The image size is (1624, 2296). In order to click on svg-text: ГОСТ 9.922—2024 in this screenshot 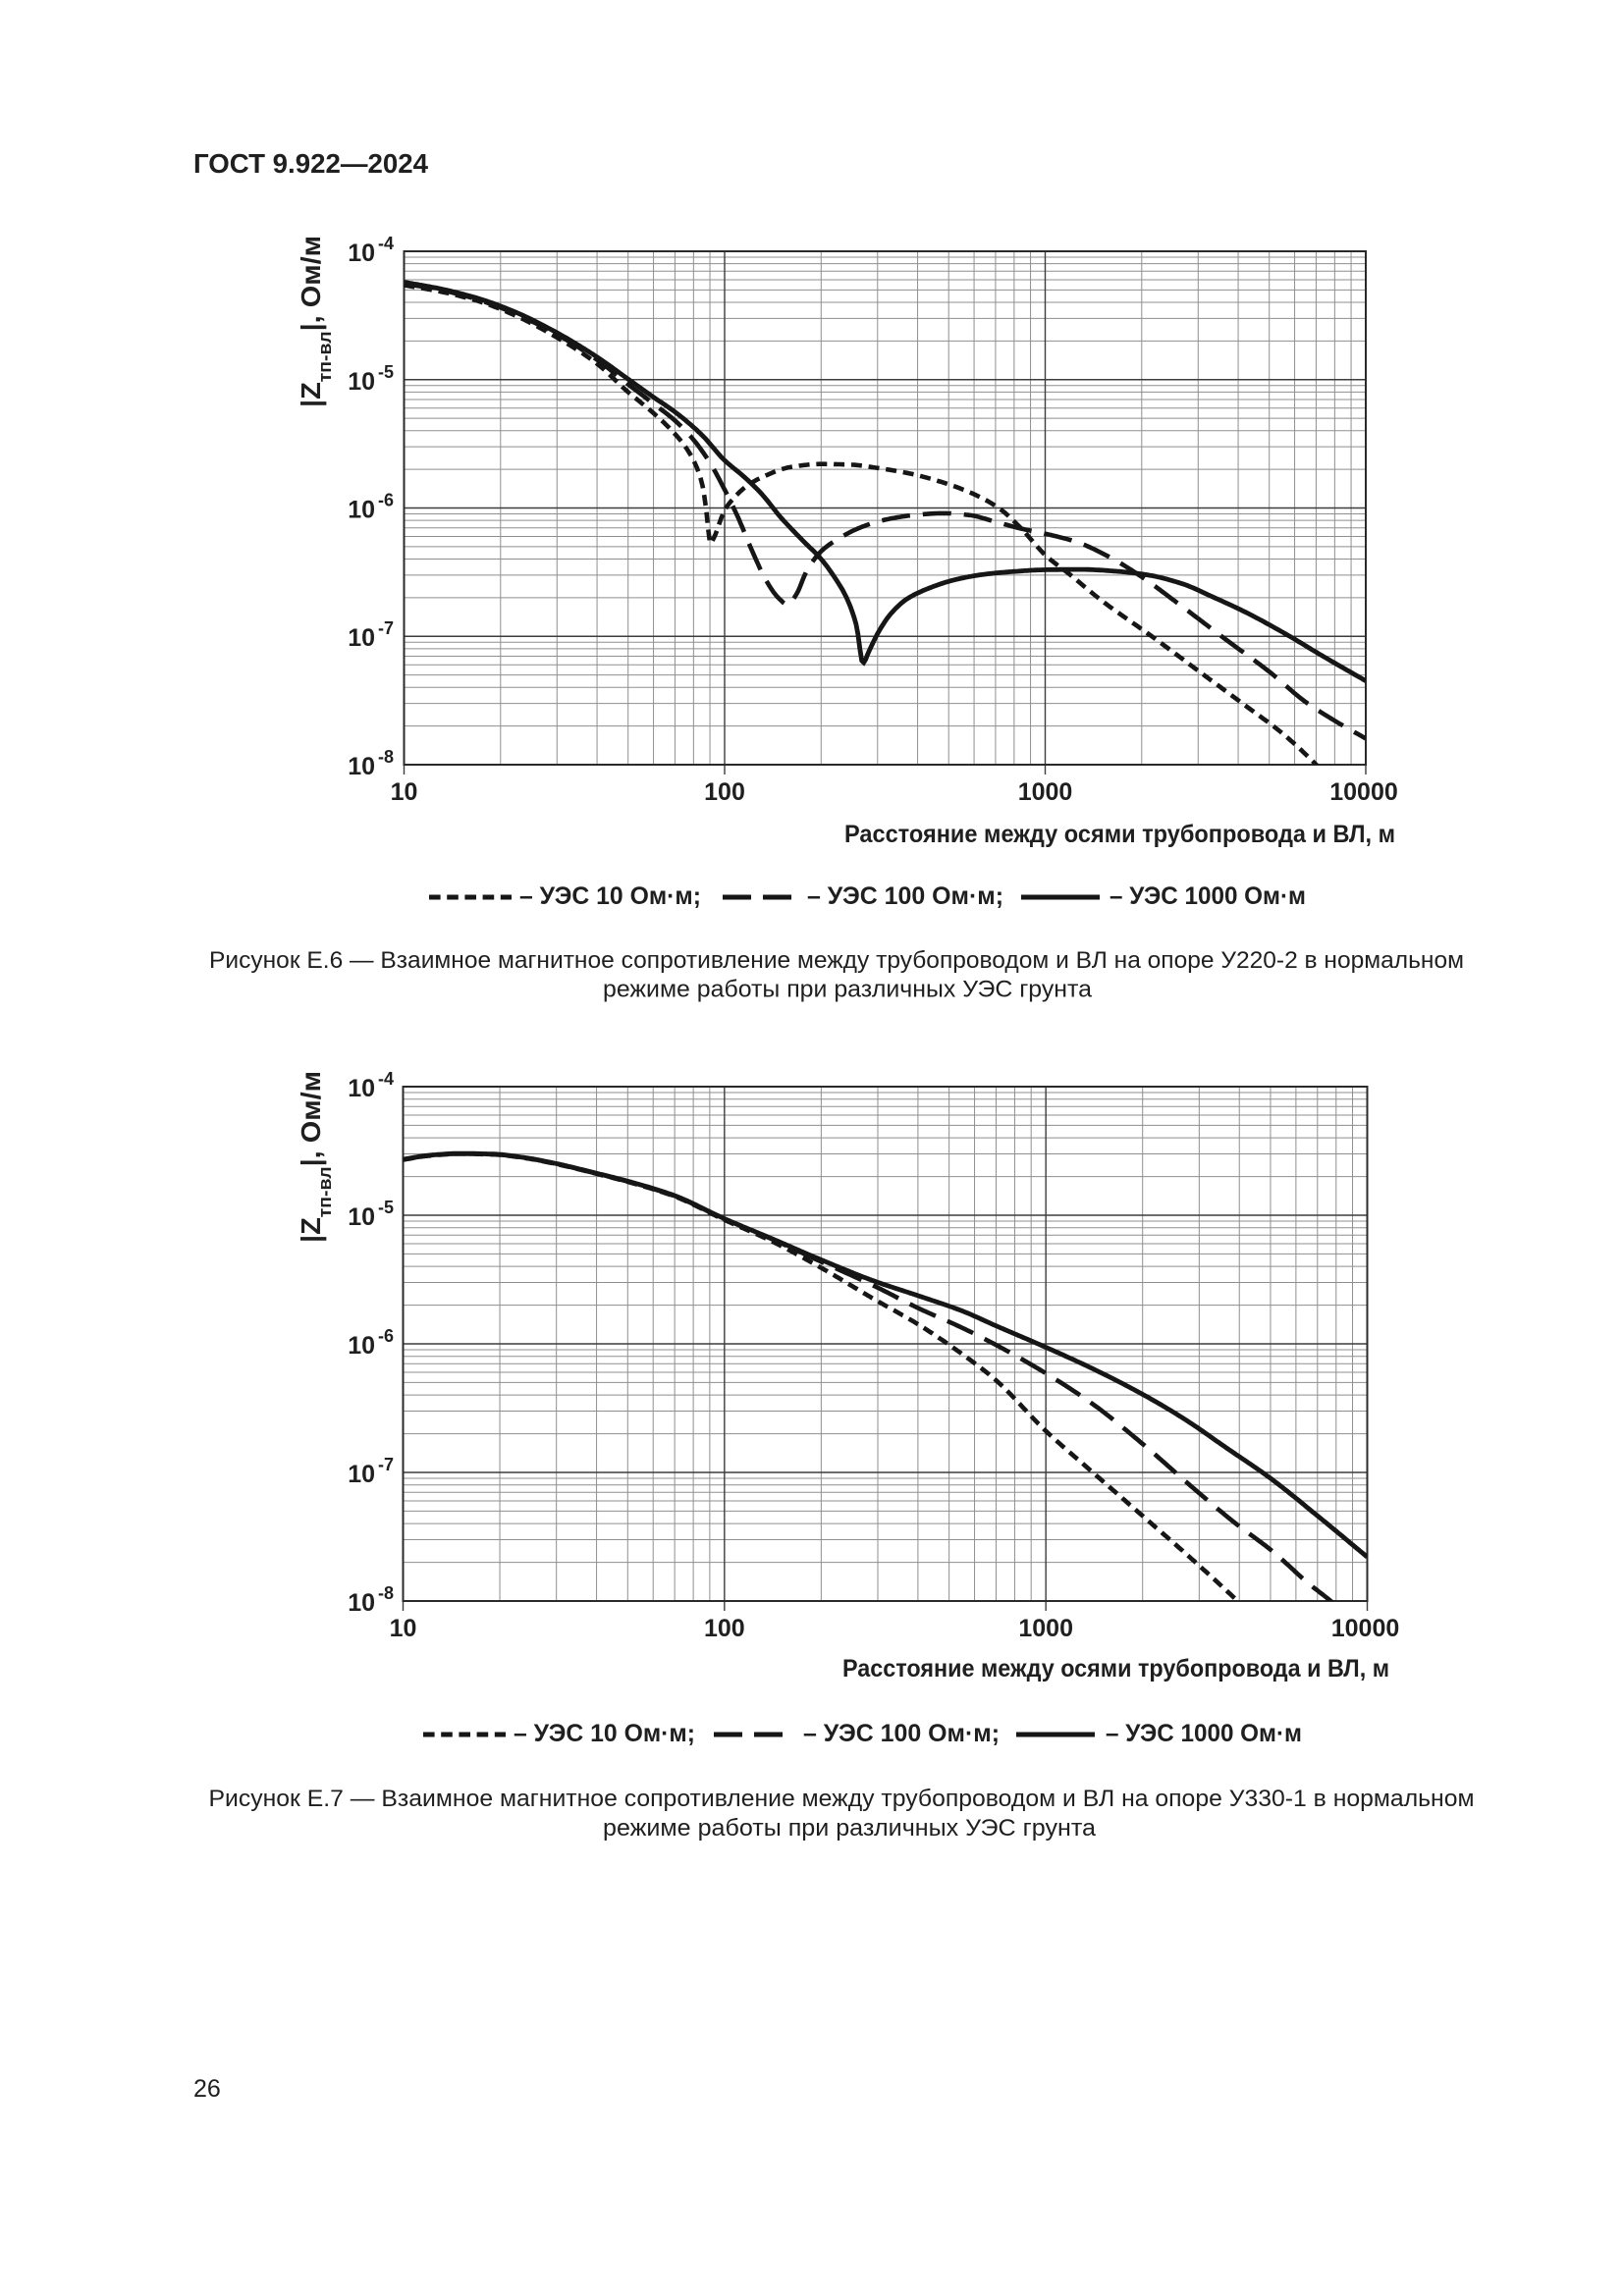, I will do `click(311, 163)`.